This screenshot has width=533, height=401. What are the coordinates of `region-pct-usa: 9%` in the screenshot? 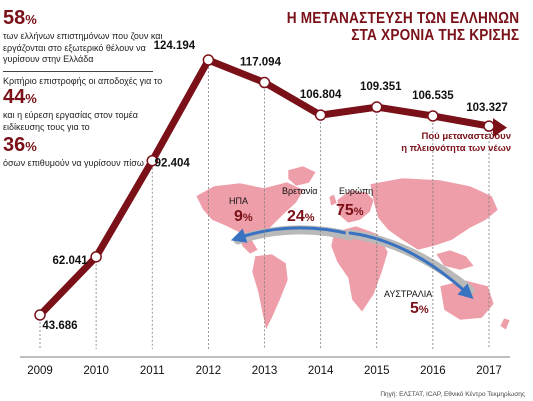 It's located at (243, 216).